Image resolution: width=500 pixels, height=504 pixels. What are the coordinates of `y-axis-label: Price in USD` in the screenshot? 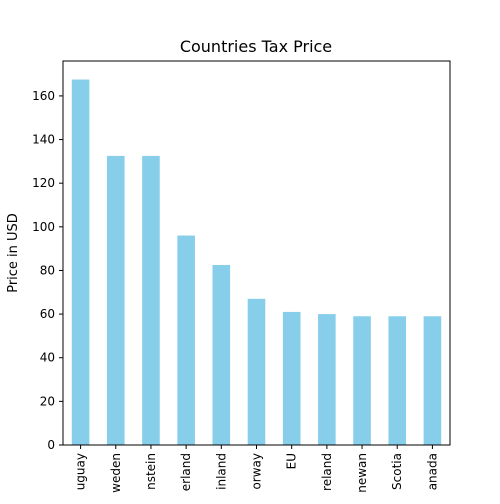 It's located at (13, 253).